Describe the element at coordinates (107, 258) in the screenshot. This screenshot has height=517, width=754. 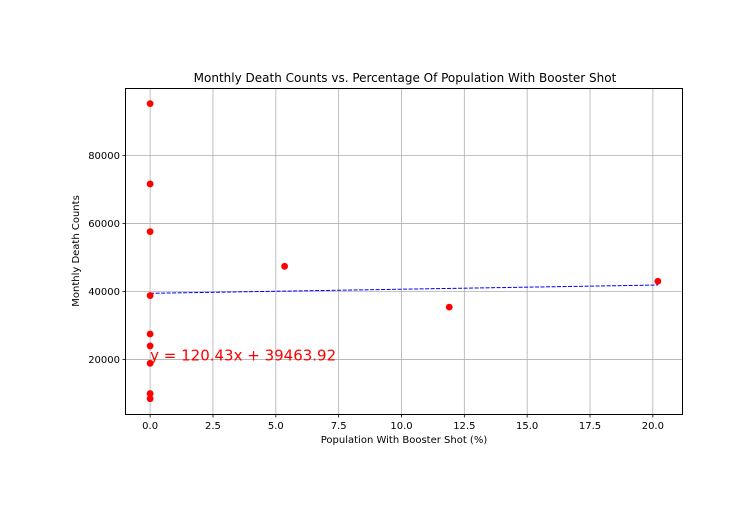
I see `y-axis-ticks: 20000 40000 60000 80000` at that location.